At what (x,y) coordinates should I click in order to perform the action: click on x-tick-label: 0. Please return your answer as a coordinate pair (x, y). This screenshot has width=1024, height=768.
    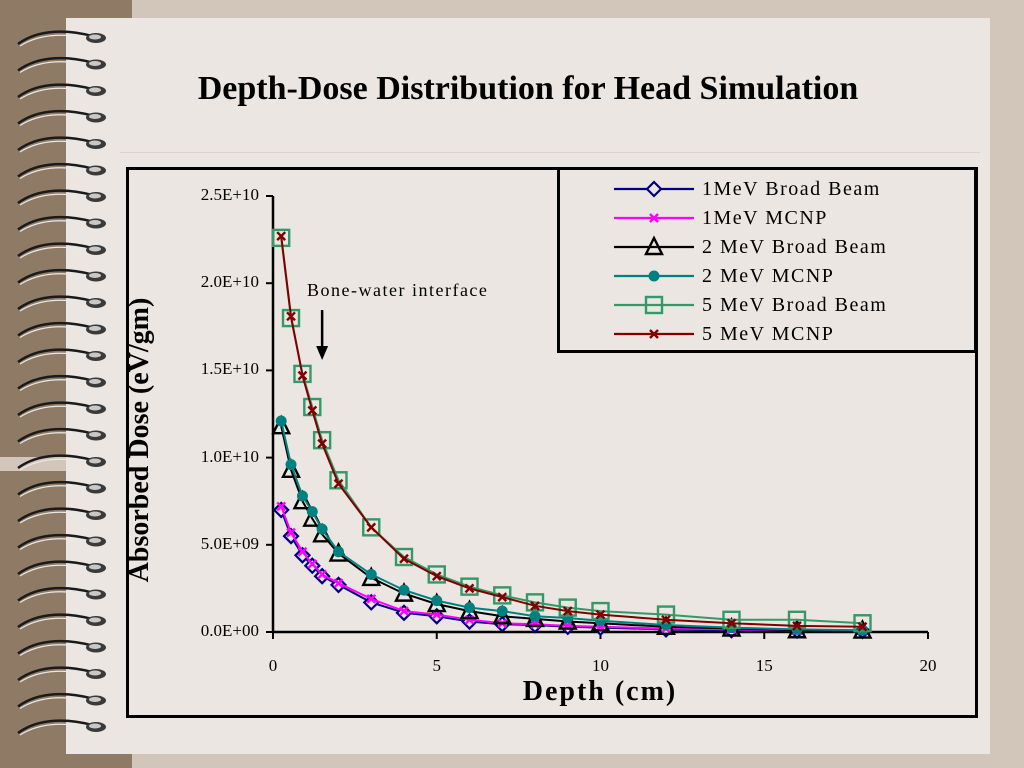
    Looking at the image, I should click on (273, 665).